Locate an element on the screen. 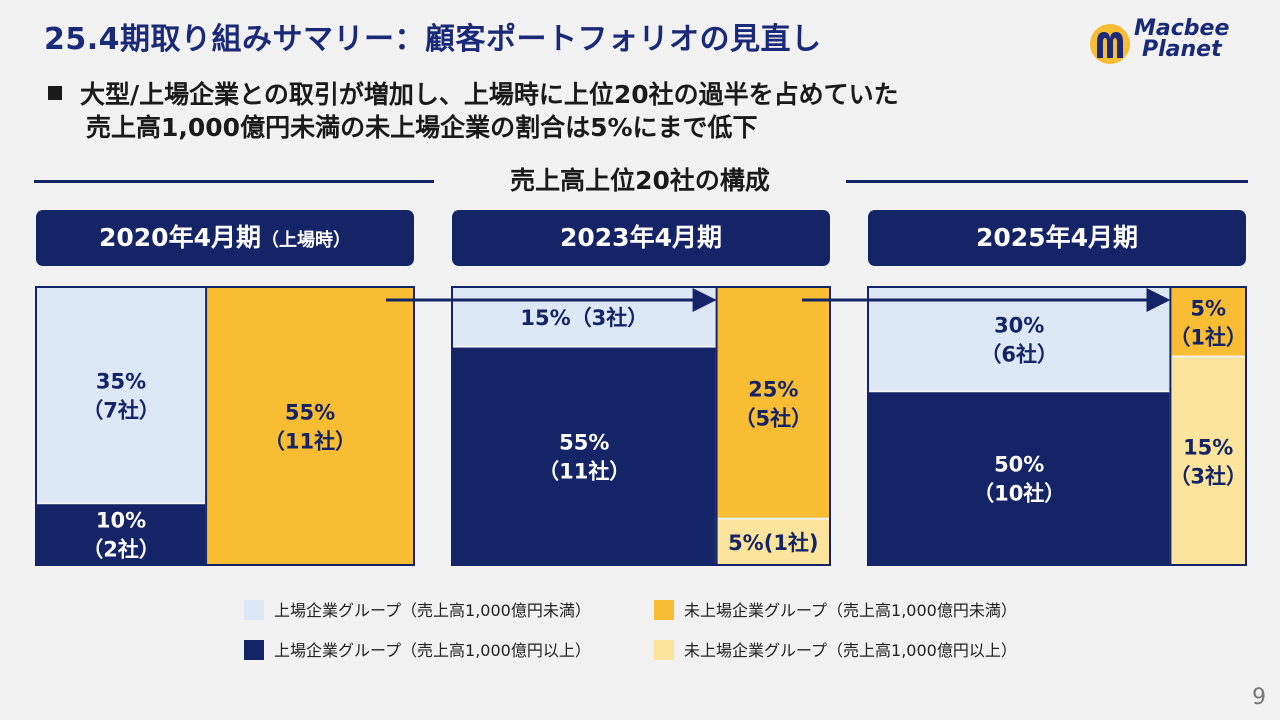  legend-item-listed-under: 上場企業グループ（売上高1,000億円未満） is located at coordinates (417, 609).